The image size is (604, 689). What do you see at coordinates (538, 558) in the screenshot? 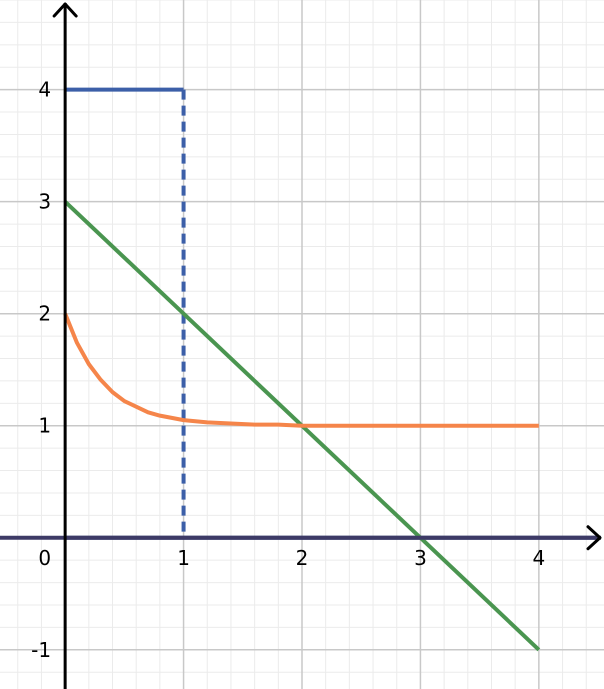
I see `x-tick-label: 4` at bounding box center [538, 558].